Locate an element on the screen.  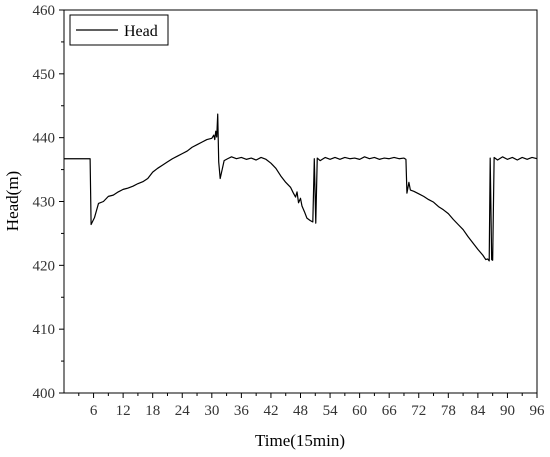
x-tick-label: 6 is located at coordinates (94, 411).